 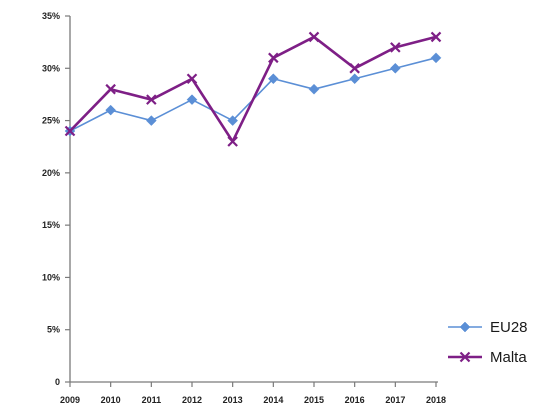 What do you see at coordinates (509, 327) in the screenshot?
I see `legend-label: EU28` at bounding box center [509, 327].